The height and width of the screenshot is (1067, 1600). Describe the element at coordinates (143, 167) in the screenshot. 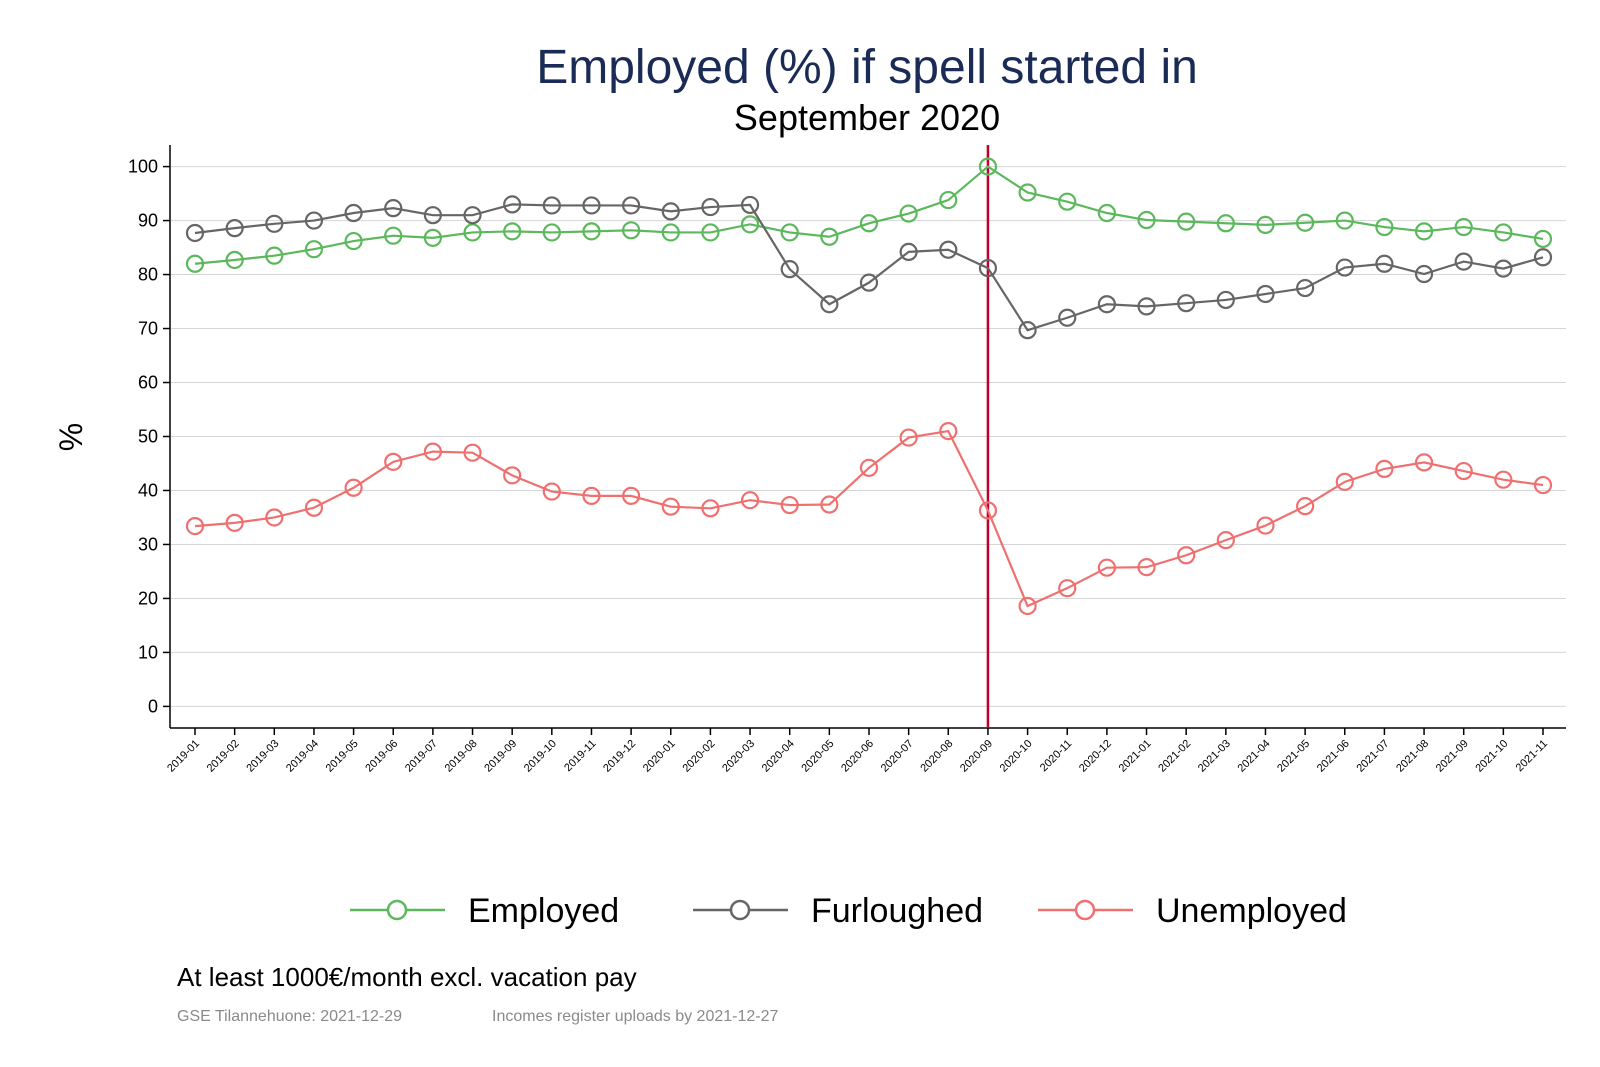

I see `y-tick-label-100: 100` at that location.